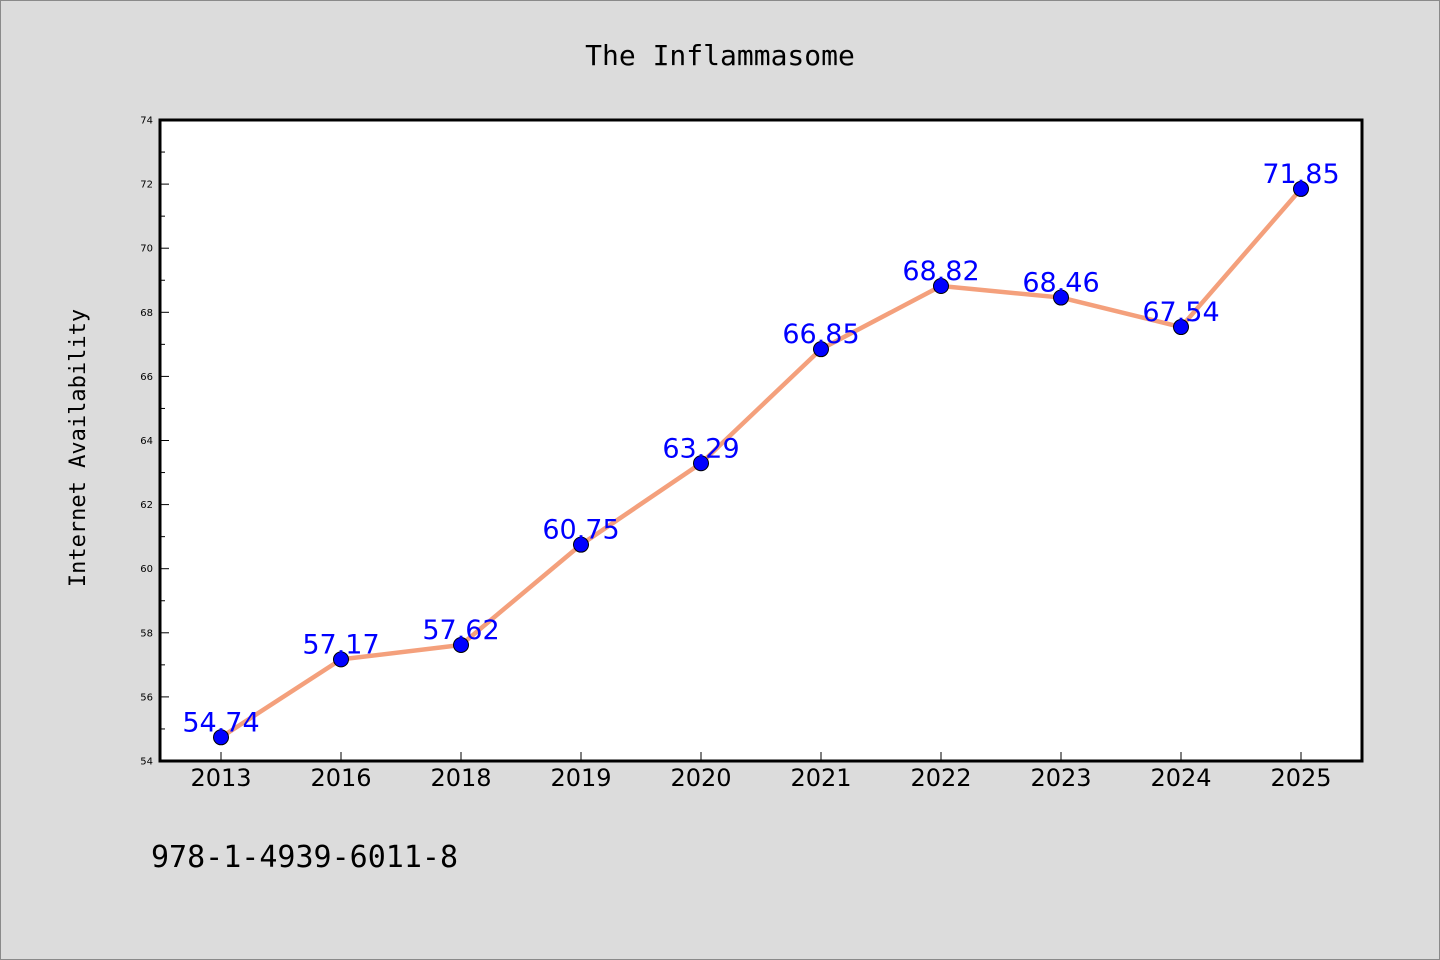 This screenshot has height=960, width=1440. I want to click on x-tick-label: 2025, so click(1300, 778).